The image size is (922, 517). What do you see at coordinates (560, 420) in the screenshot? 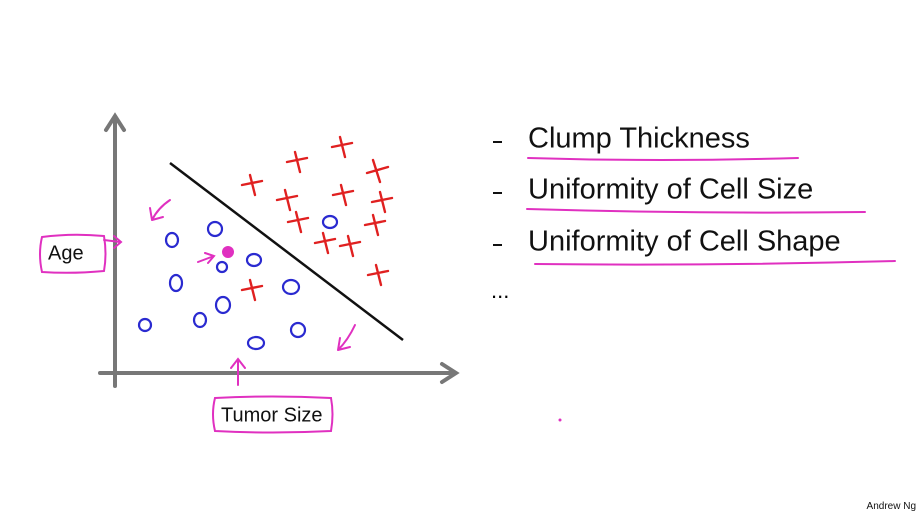
I see `dot` at bounding box center [560, 420].